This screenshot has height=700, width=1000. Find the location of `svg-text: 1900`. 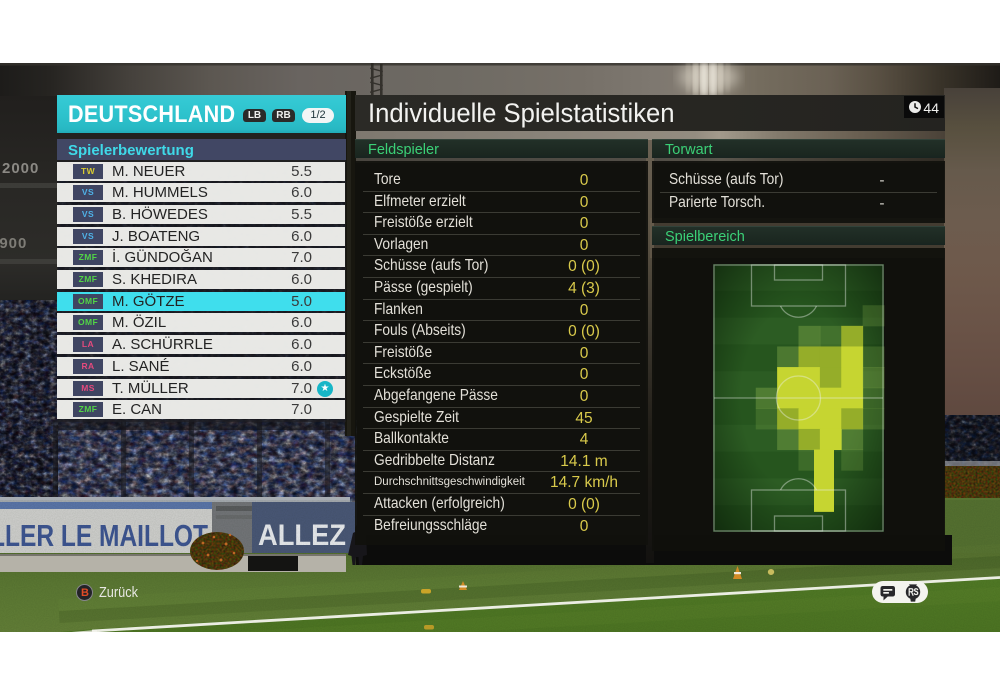

svg-text: 1900 is located at coordinates (13, 243).